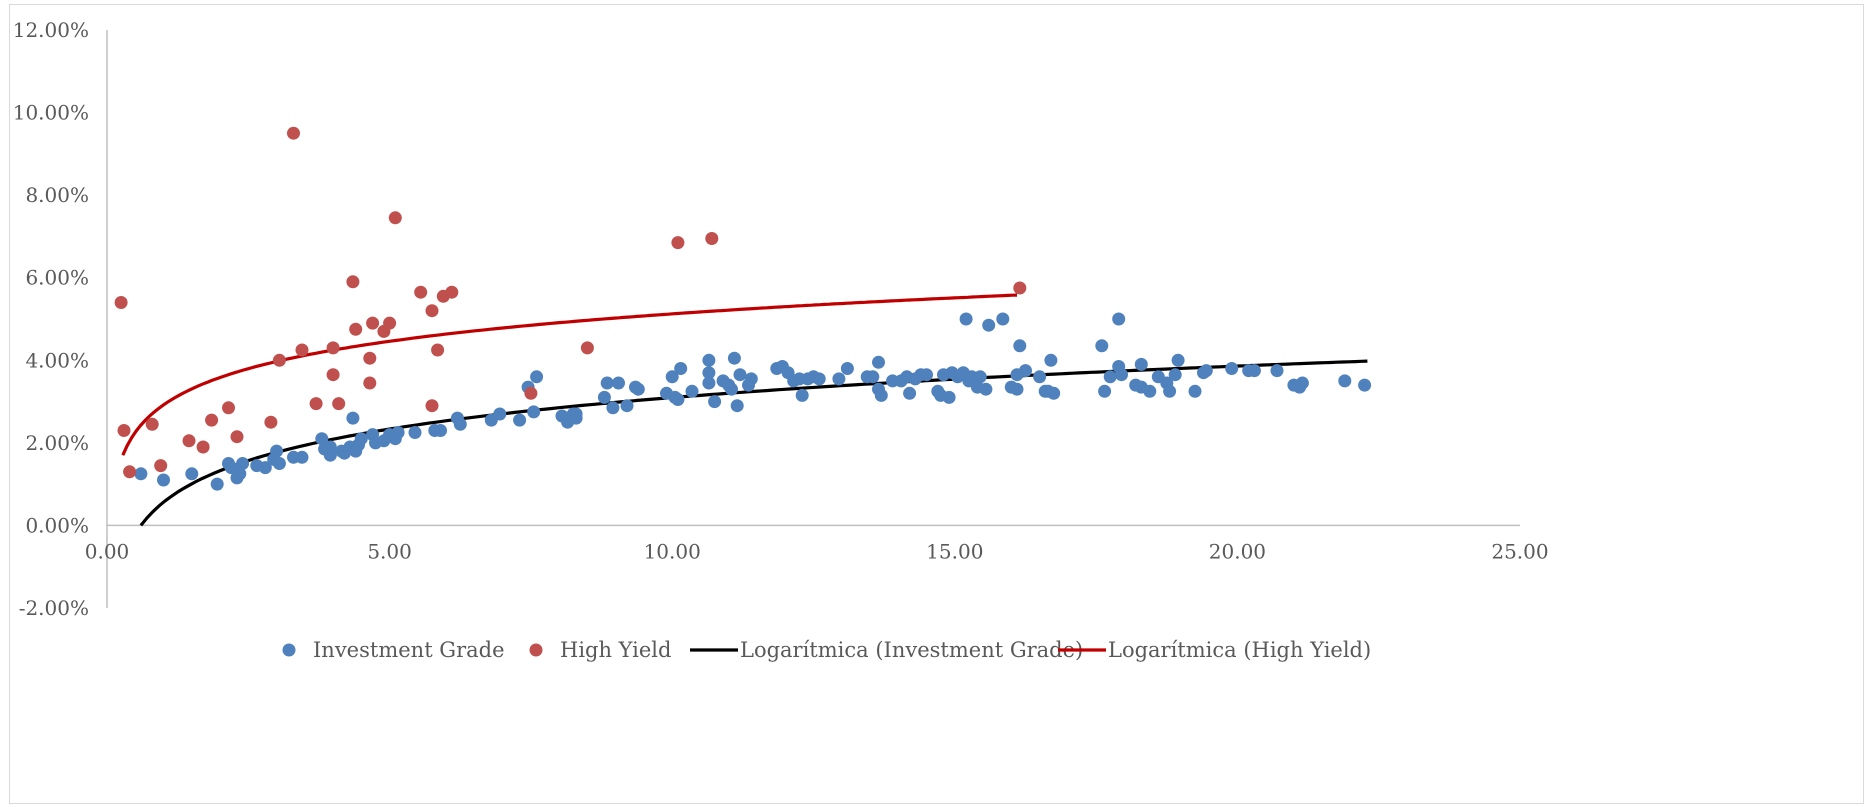  What do you see at coordinates (1239, 650) in the screenshot?
I see `legend-label: Logarítmica (High Yield)` at bounding box center [1239, 650].